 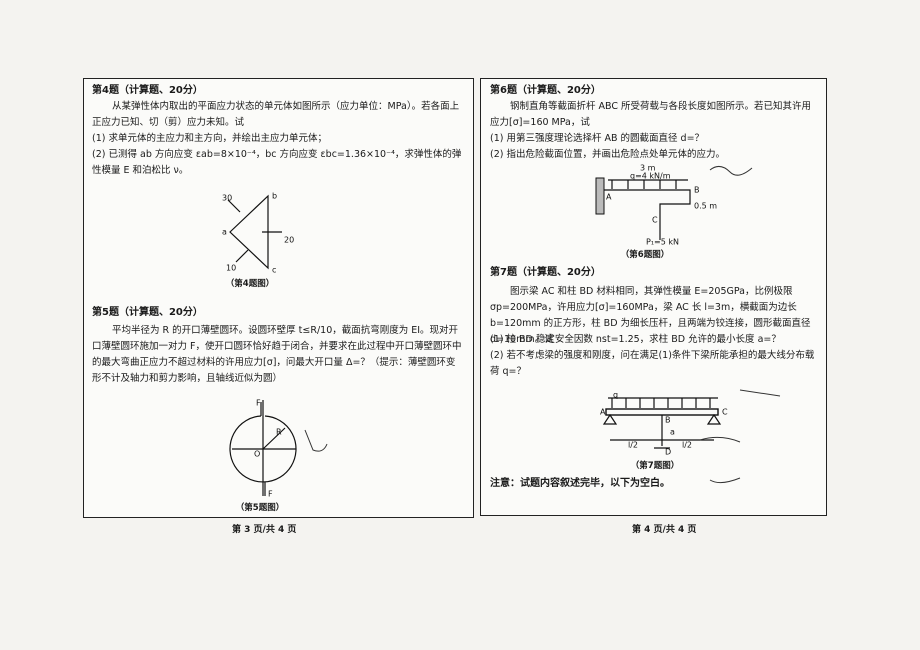 What do you see at coordinates (250, 284) in the screenshot?
I see `caption: （第4题图）` at bounding box center [250, 284].